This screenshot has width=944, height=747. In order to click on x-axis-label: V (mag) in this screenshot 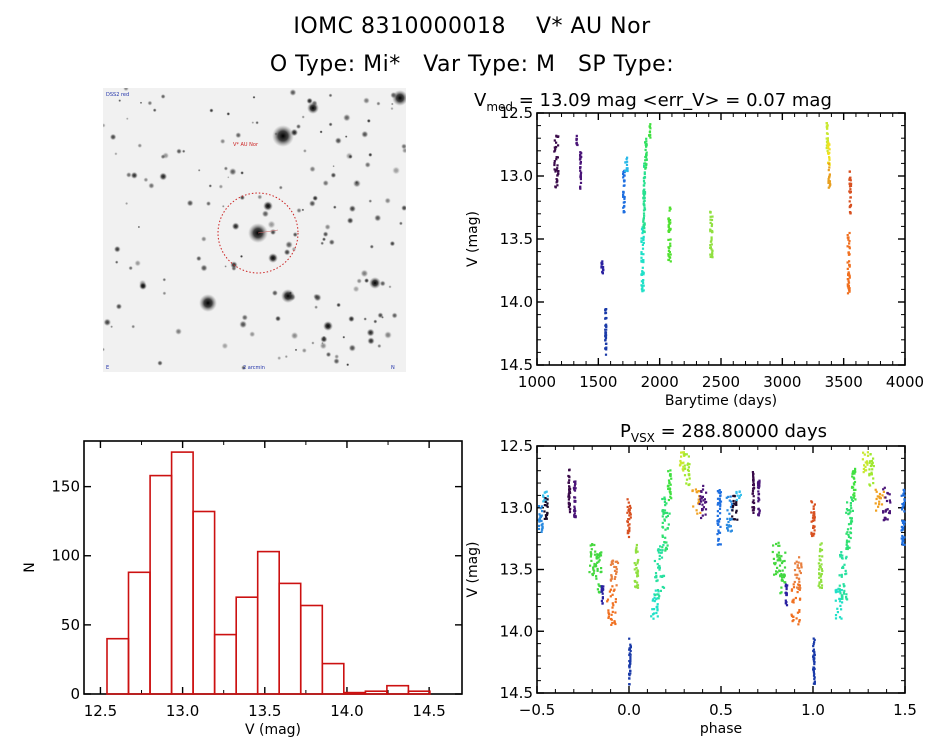, I will do `click(273, 730)`.